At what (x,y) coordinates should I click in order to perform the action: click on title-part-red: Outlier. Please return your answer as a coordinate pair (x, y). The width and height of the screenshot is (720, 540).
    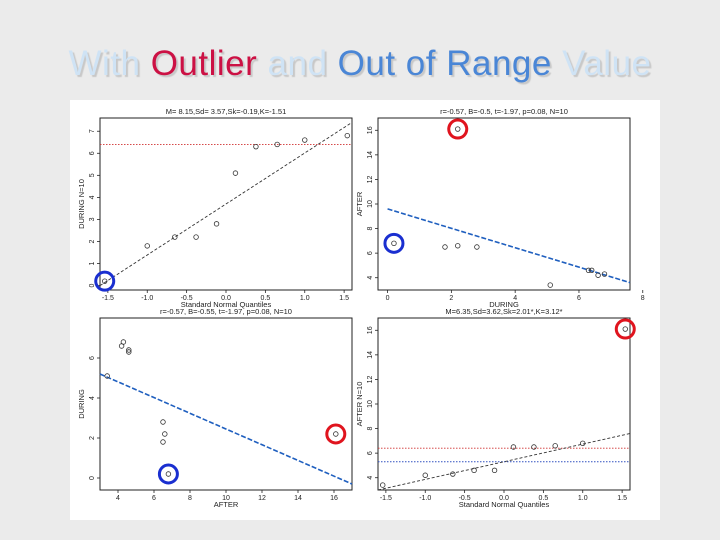
    Looking at the image, I should click on (204, 63).